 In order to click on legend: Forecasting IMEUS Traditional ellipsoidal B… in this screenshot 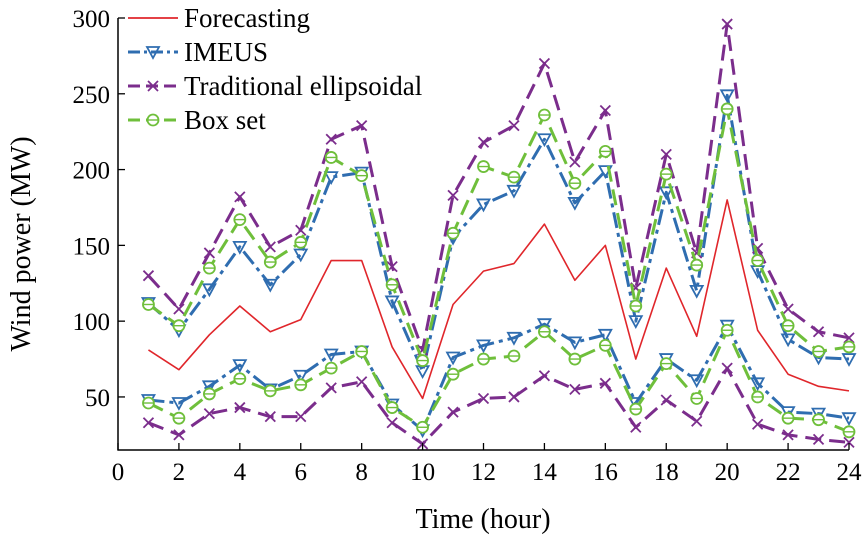, I will do `click(275, 69)`.